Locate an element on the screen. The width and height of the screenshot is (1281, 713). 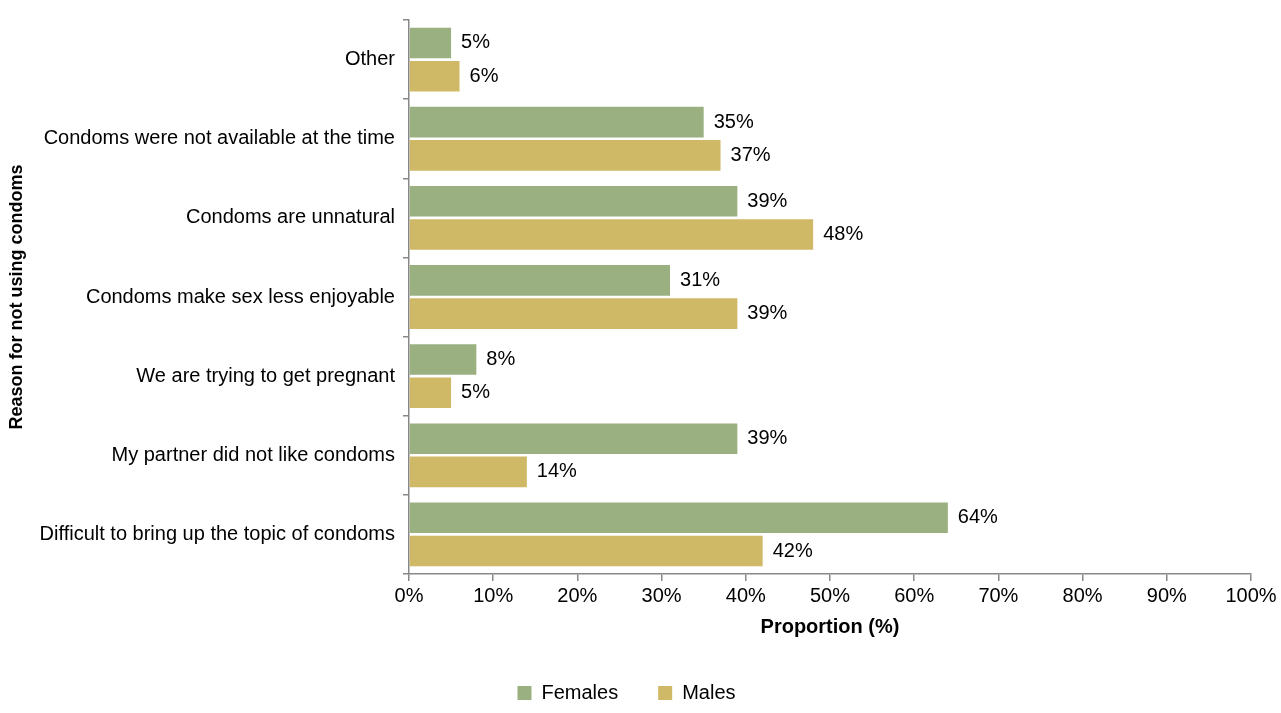
data-label: 64% is located at coordinates (978, 516).